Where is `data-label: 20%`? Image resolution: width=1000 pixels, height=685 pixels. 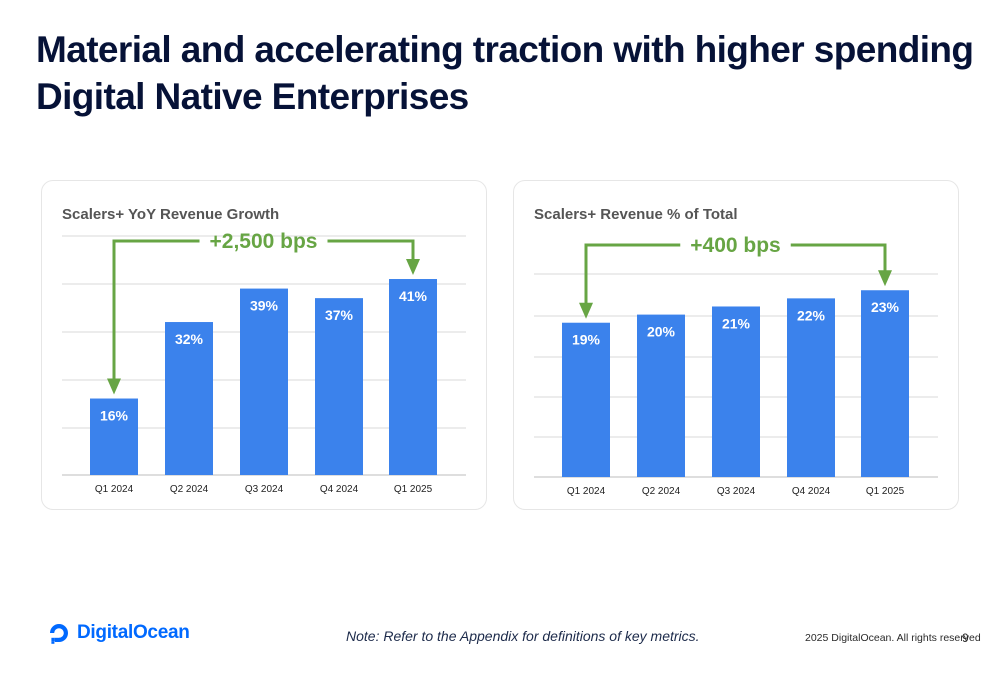 data-label: 20% is located at coordinates (661, 332).